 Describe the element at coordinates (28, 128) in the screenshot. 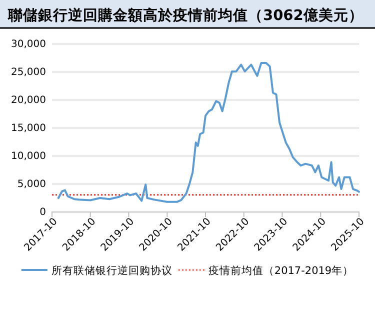

I see `y-tick-label: 15,000` at that location.